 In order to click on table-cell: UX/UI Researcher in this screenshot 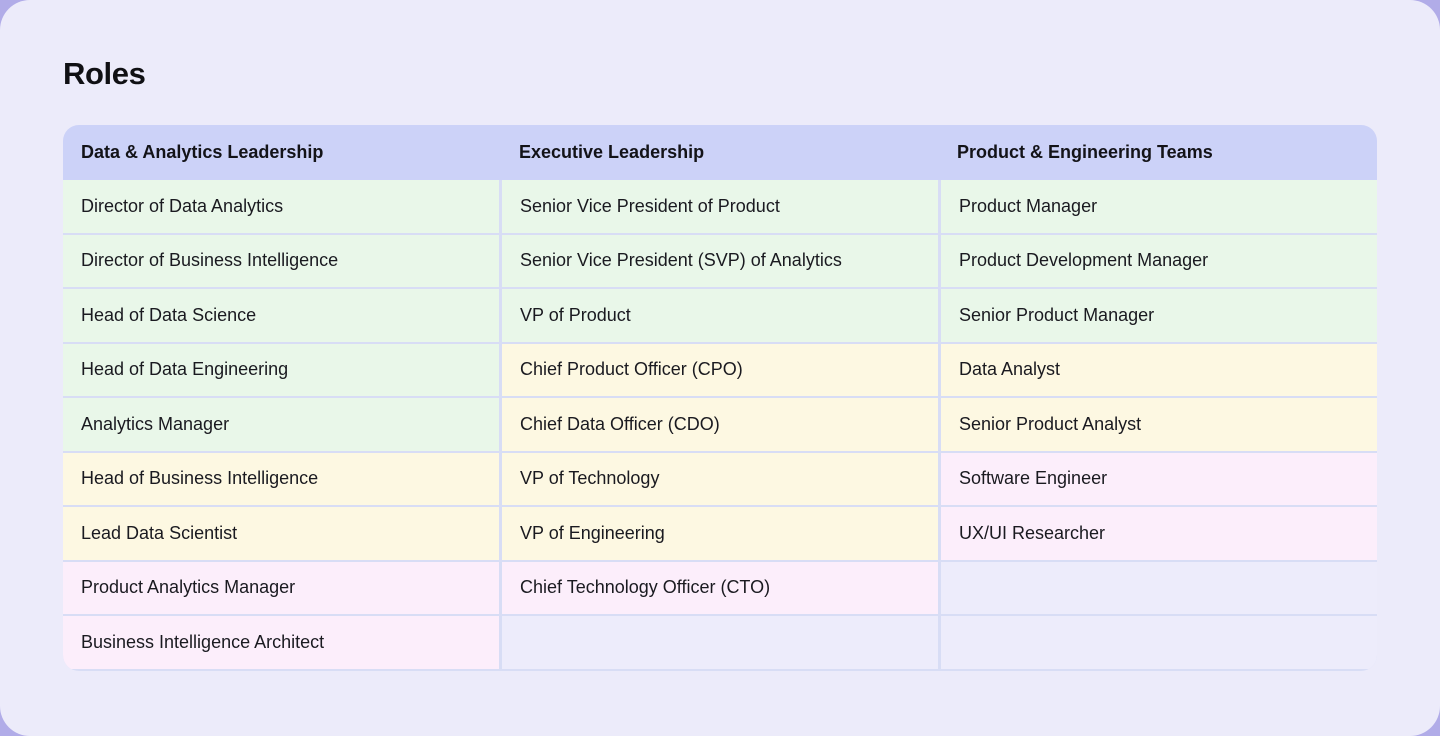, I will do `click(1159, 533)`.